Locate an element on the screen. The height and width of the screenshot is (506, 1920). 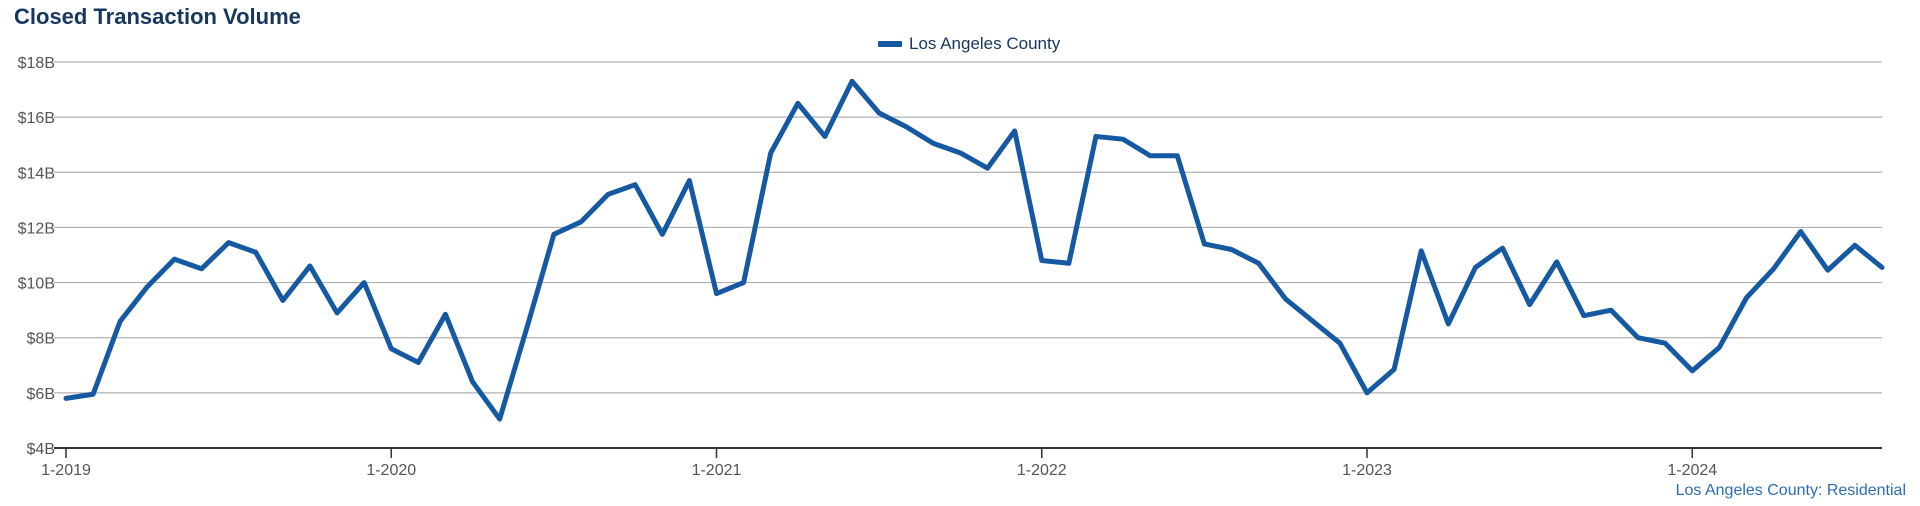
legend: Los Angeles County is located at coordinates (969, 44).